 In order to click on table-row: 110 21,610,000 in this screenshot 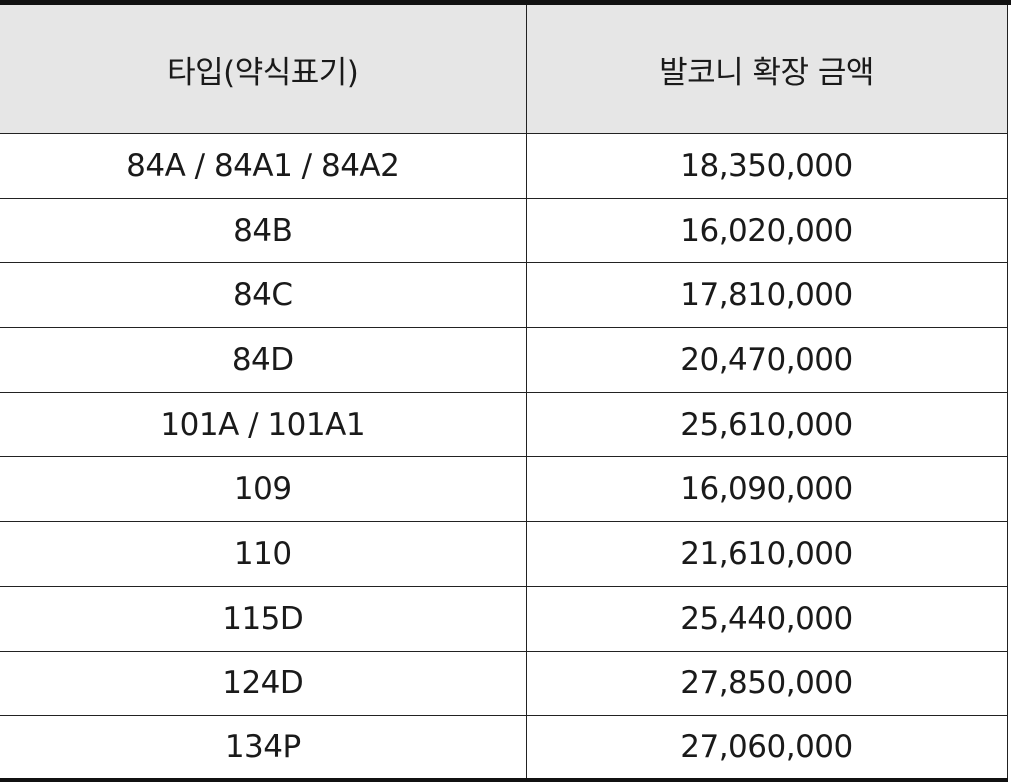, I will do `click(505, 554)`.